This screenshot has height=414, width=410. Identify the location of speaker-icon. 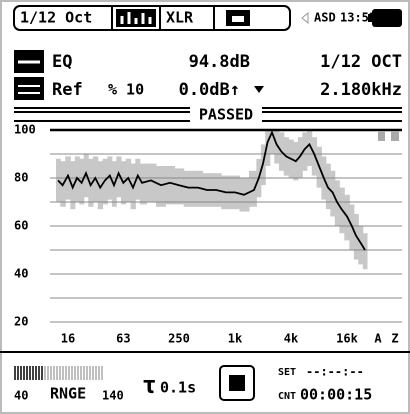
(305, 18).